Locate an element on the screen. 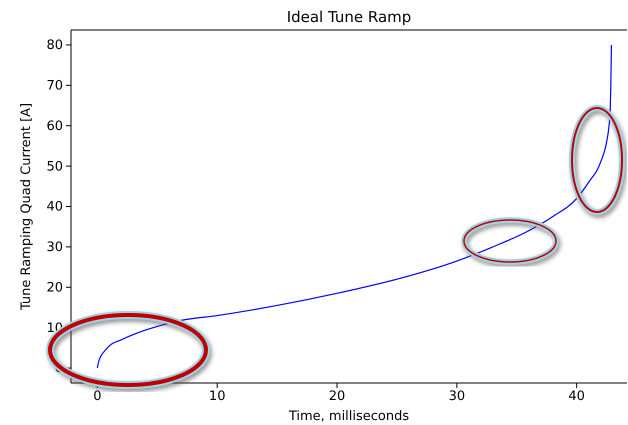 Image resolution: width=628 pixels, height=425 pixels. y-tick-label: 20 is located at coordinates (54, 288).